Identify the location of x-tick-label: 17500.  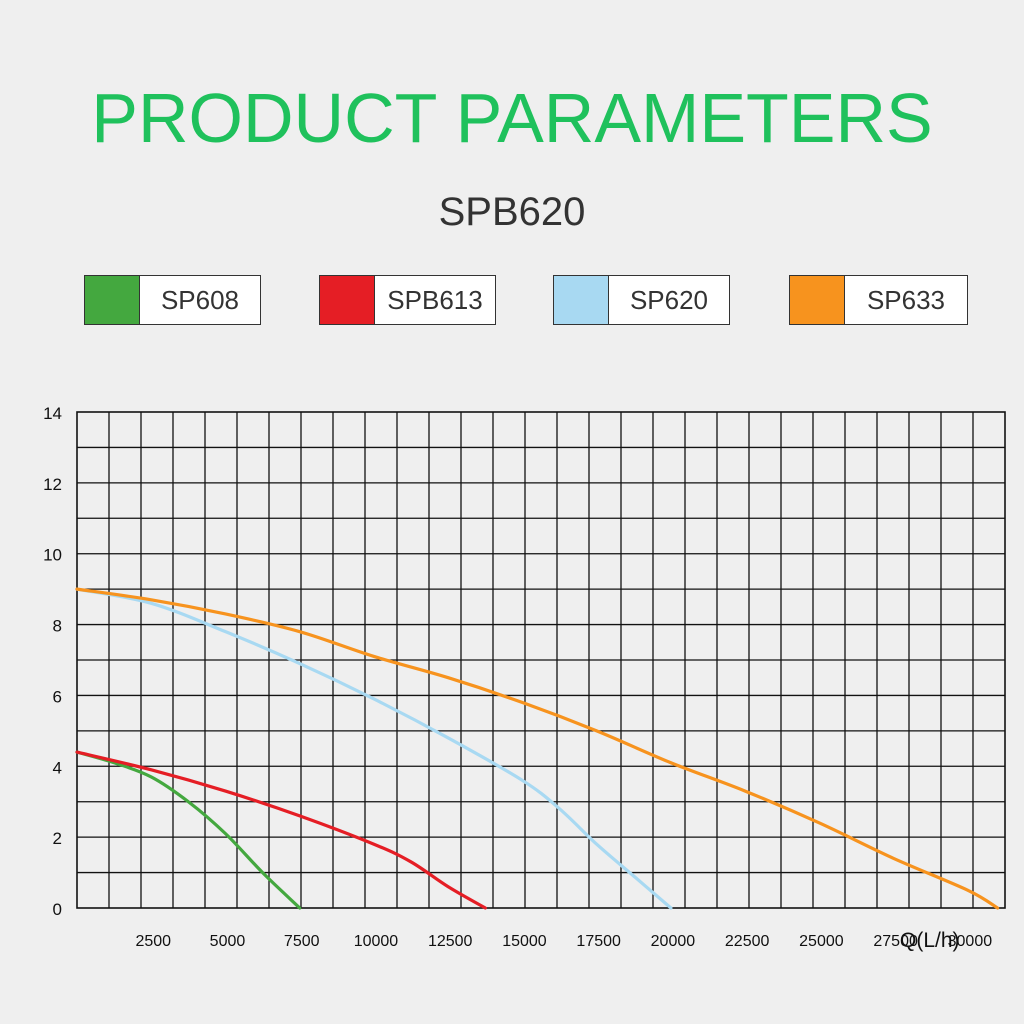
(598, 941).